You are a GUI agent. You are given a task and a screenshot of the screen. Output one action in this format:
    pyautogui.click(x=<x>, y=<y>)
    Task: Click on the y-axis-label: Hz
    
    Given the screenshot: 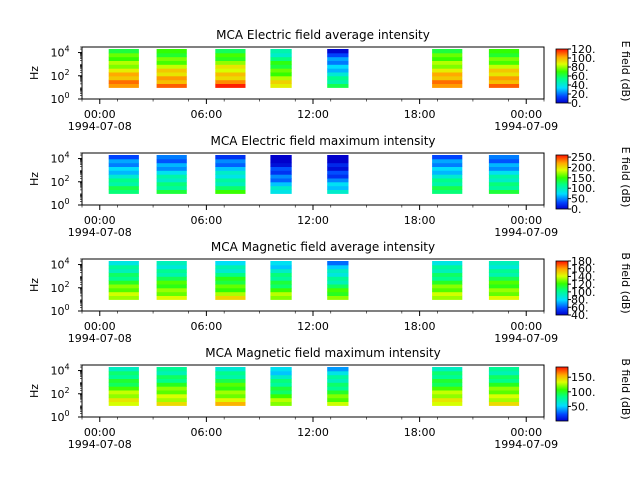 What is the action you would take?
    pyautogui.click(x=34, y=179)
    